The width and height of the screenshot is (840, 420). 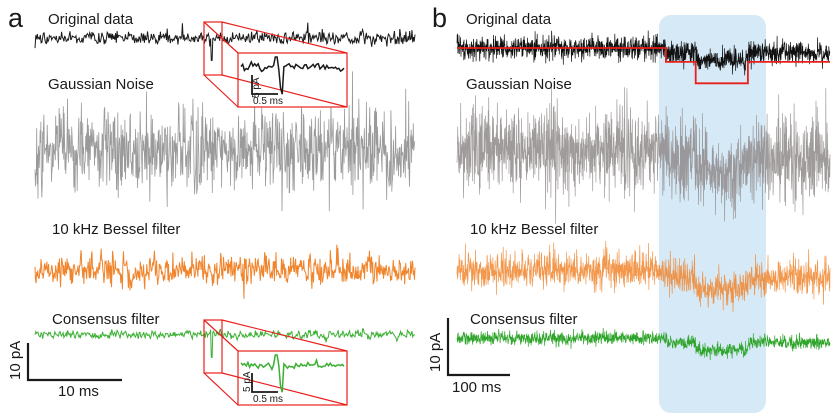 What do you see at coordinates (292, 75) in the screenshot?
I see `inset-0-trace` at bounding box center [292, 75].